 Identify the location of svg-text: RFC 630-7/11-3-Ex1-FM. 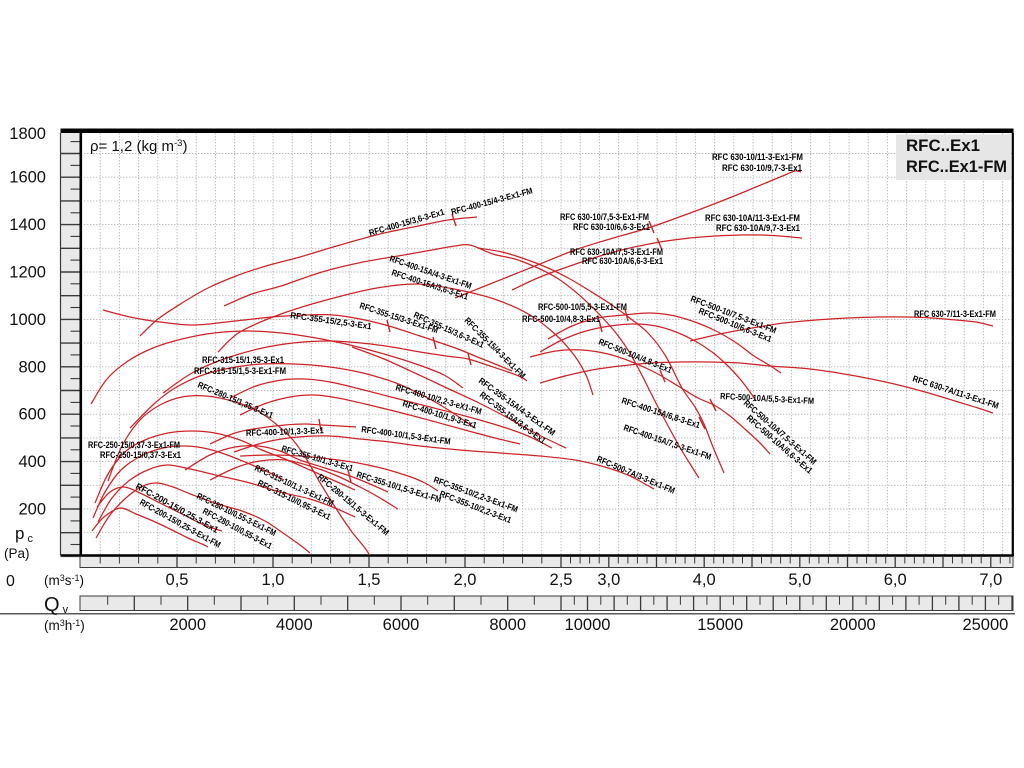
(955, 314).